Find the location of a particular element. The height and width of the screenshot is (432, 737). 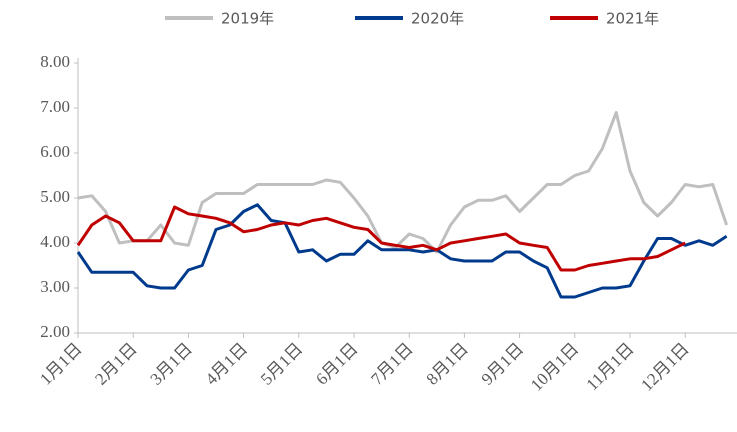

x-tick-label: 3月1日 is located at coordinates (170, 363).